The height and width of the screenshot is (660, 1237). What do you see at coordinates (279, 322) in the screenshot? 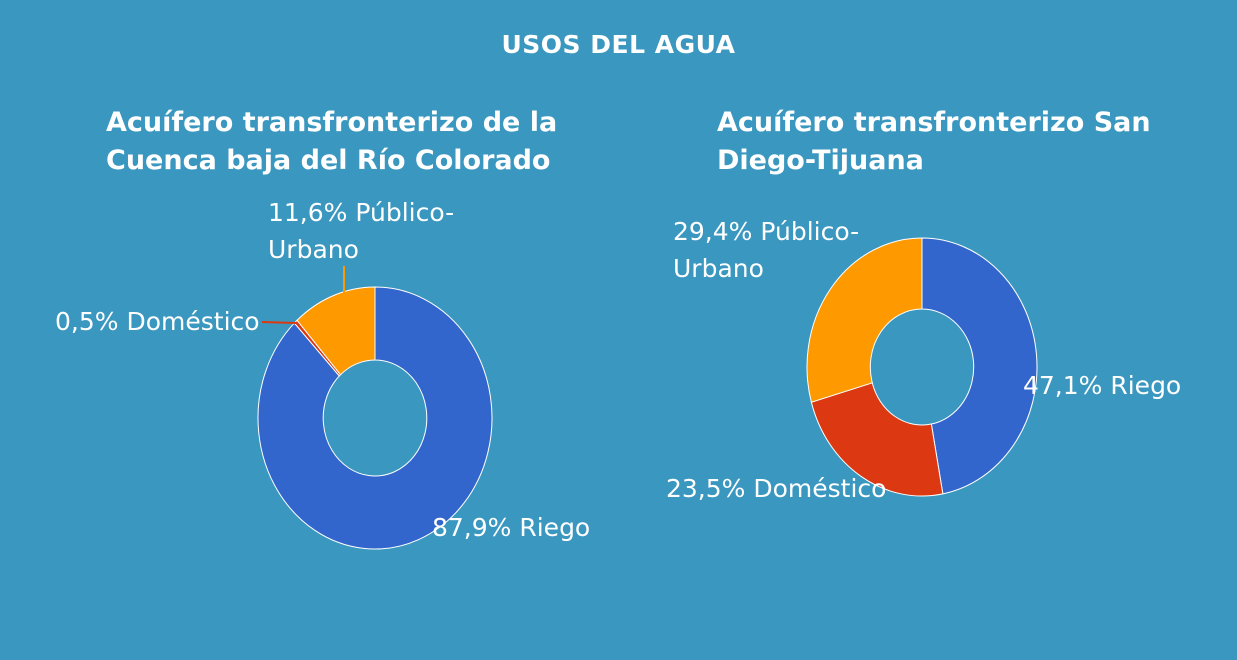
I see `leader-line-dom-stico-colorado` at bounding box center [279, 322].